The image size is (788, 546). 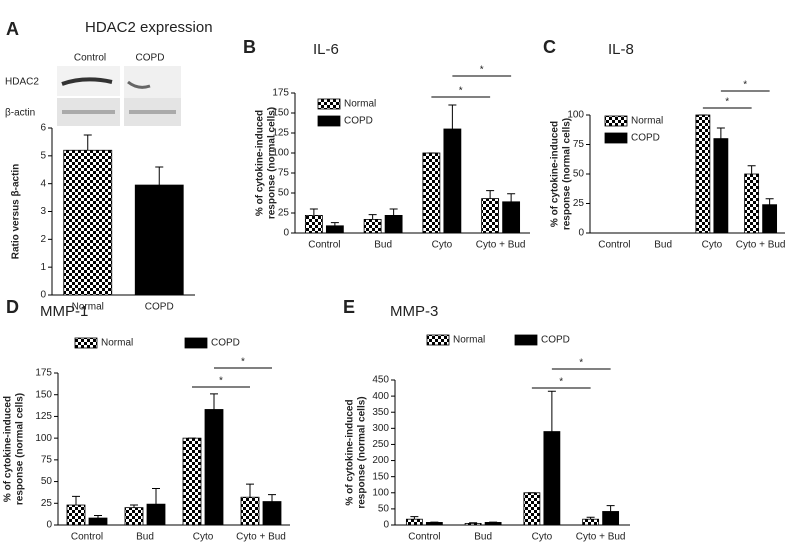 I want to click on panel-title: IL-6, so click(x=326, y=49).